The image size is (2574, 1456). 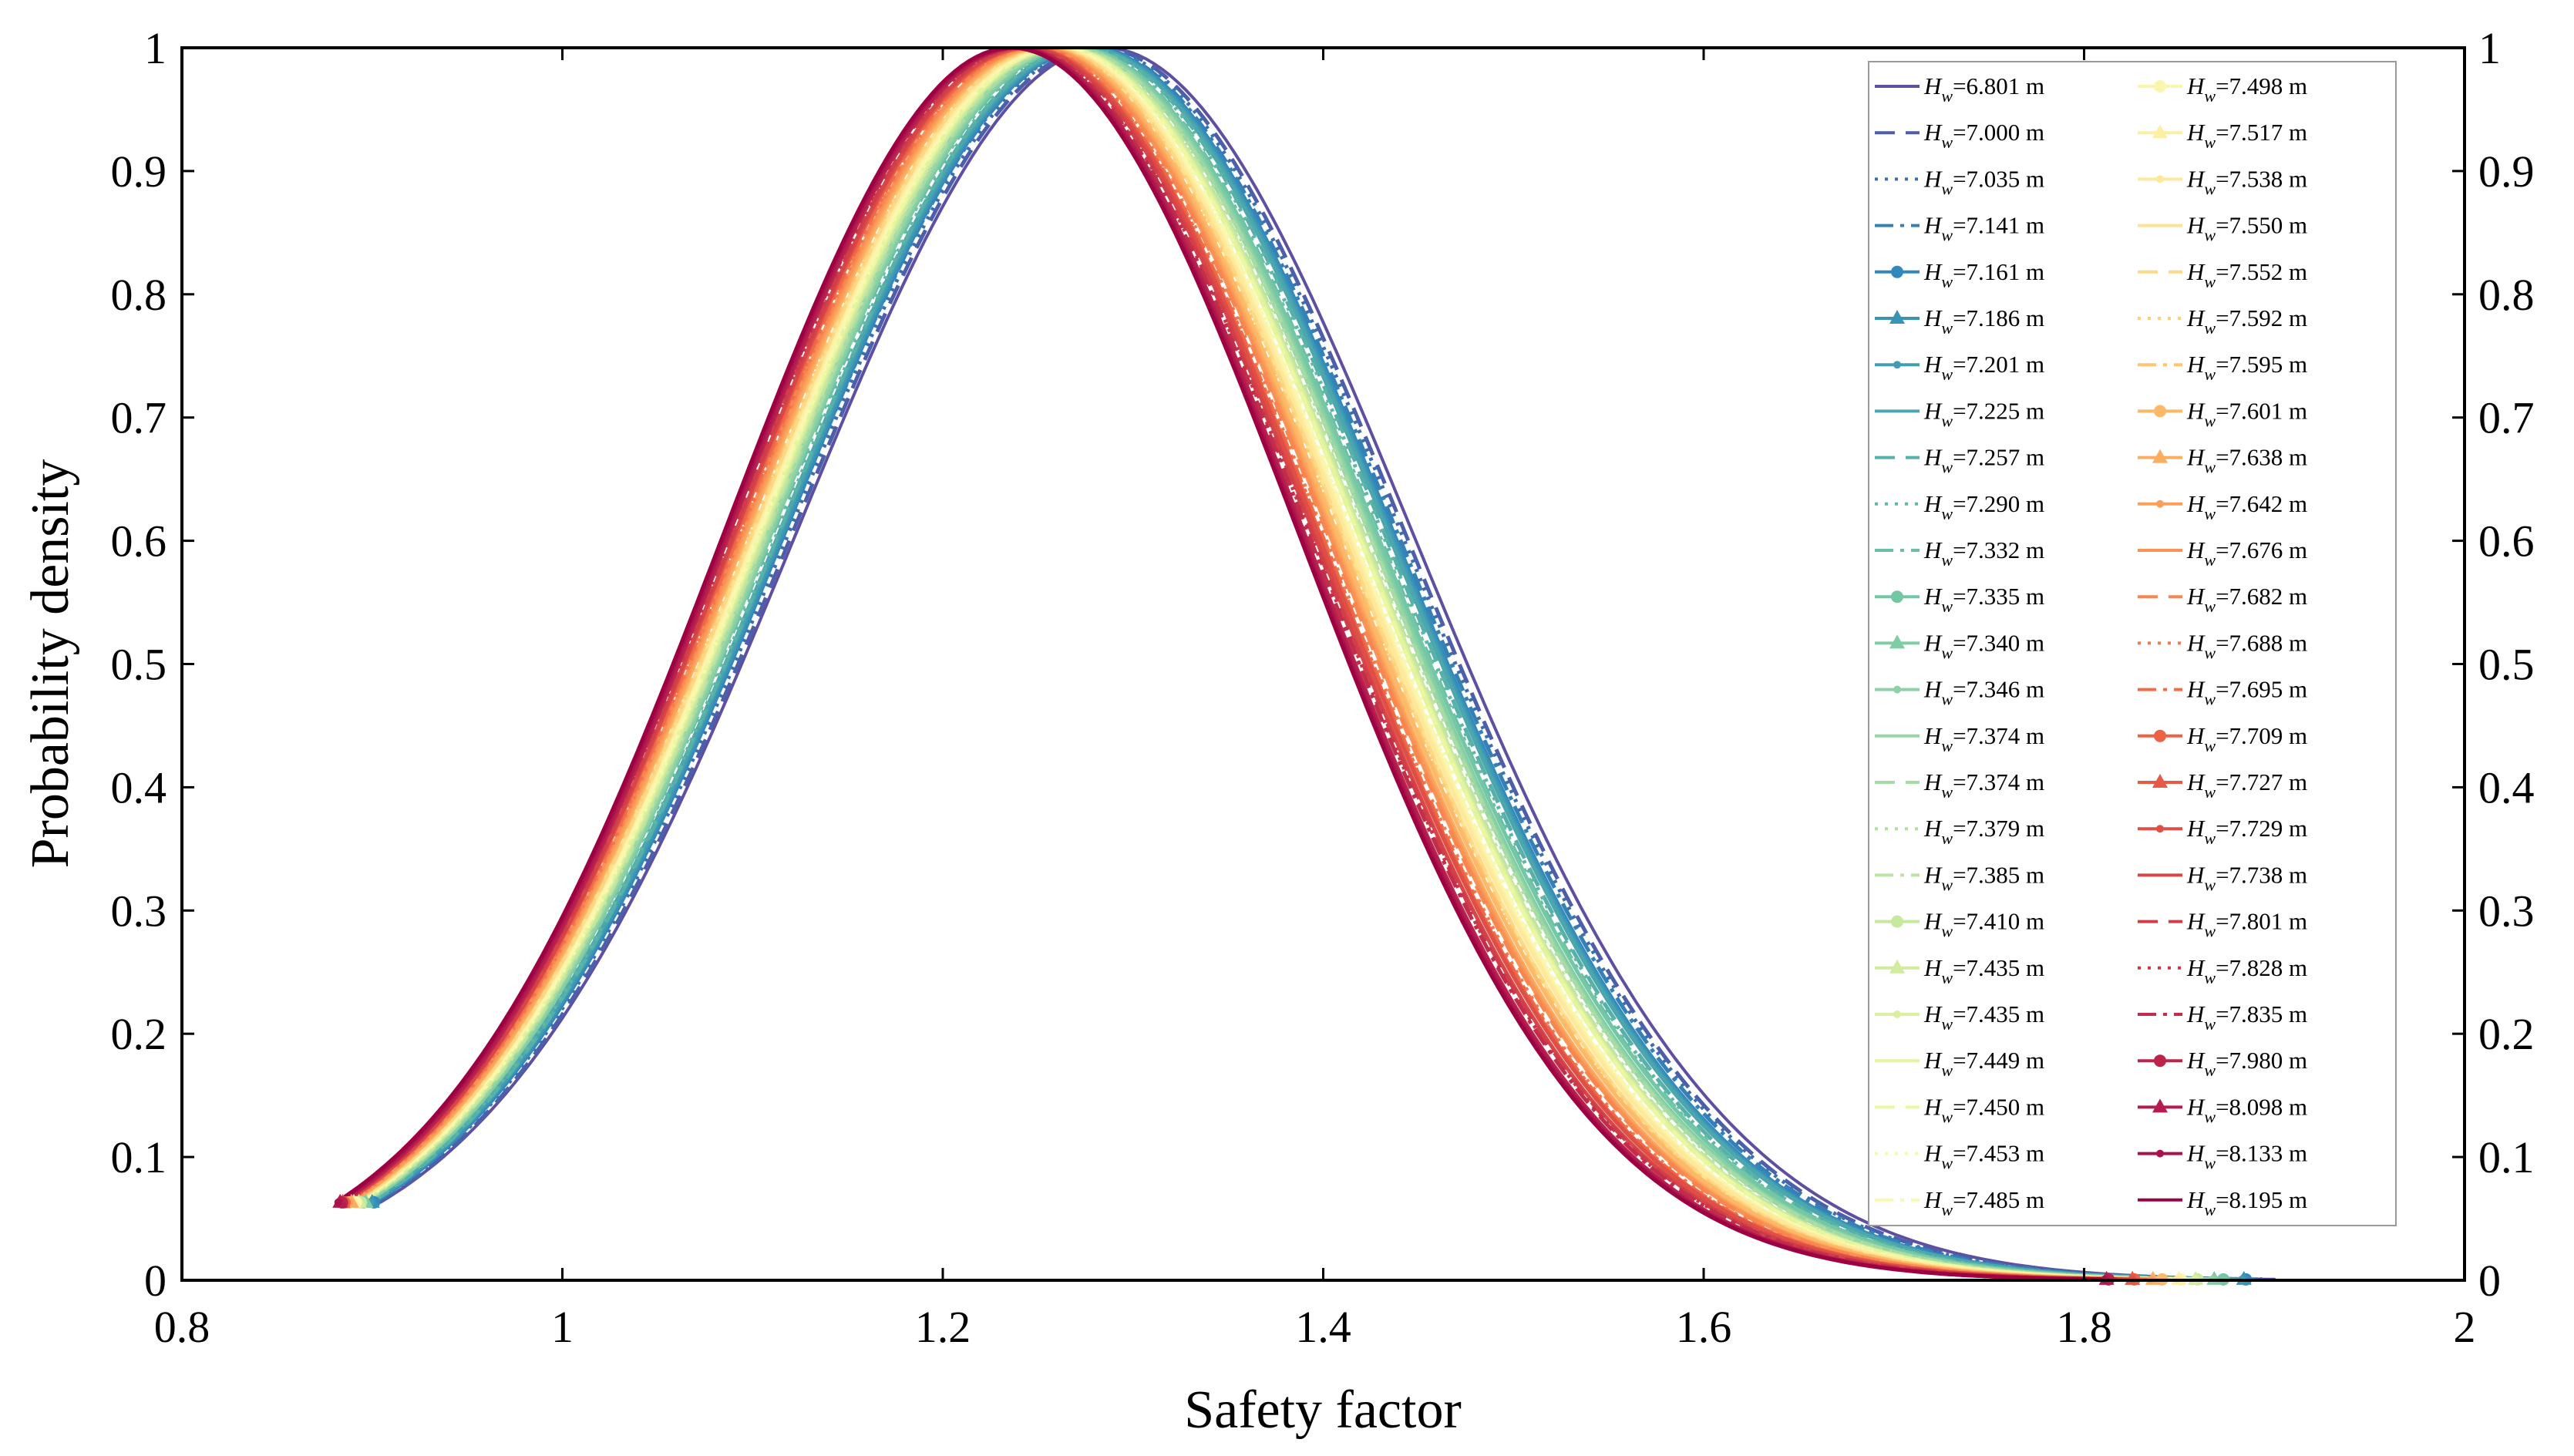 I want to click on x-tick-label: 2, so click(x=2465, y=1327).